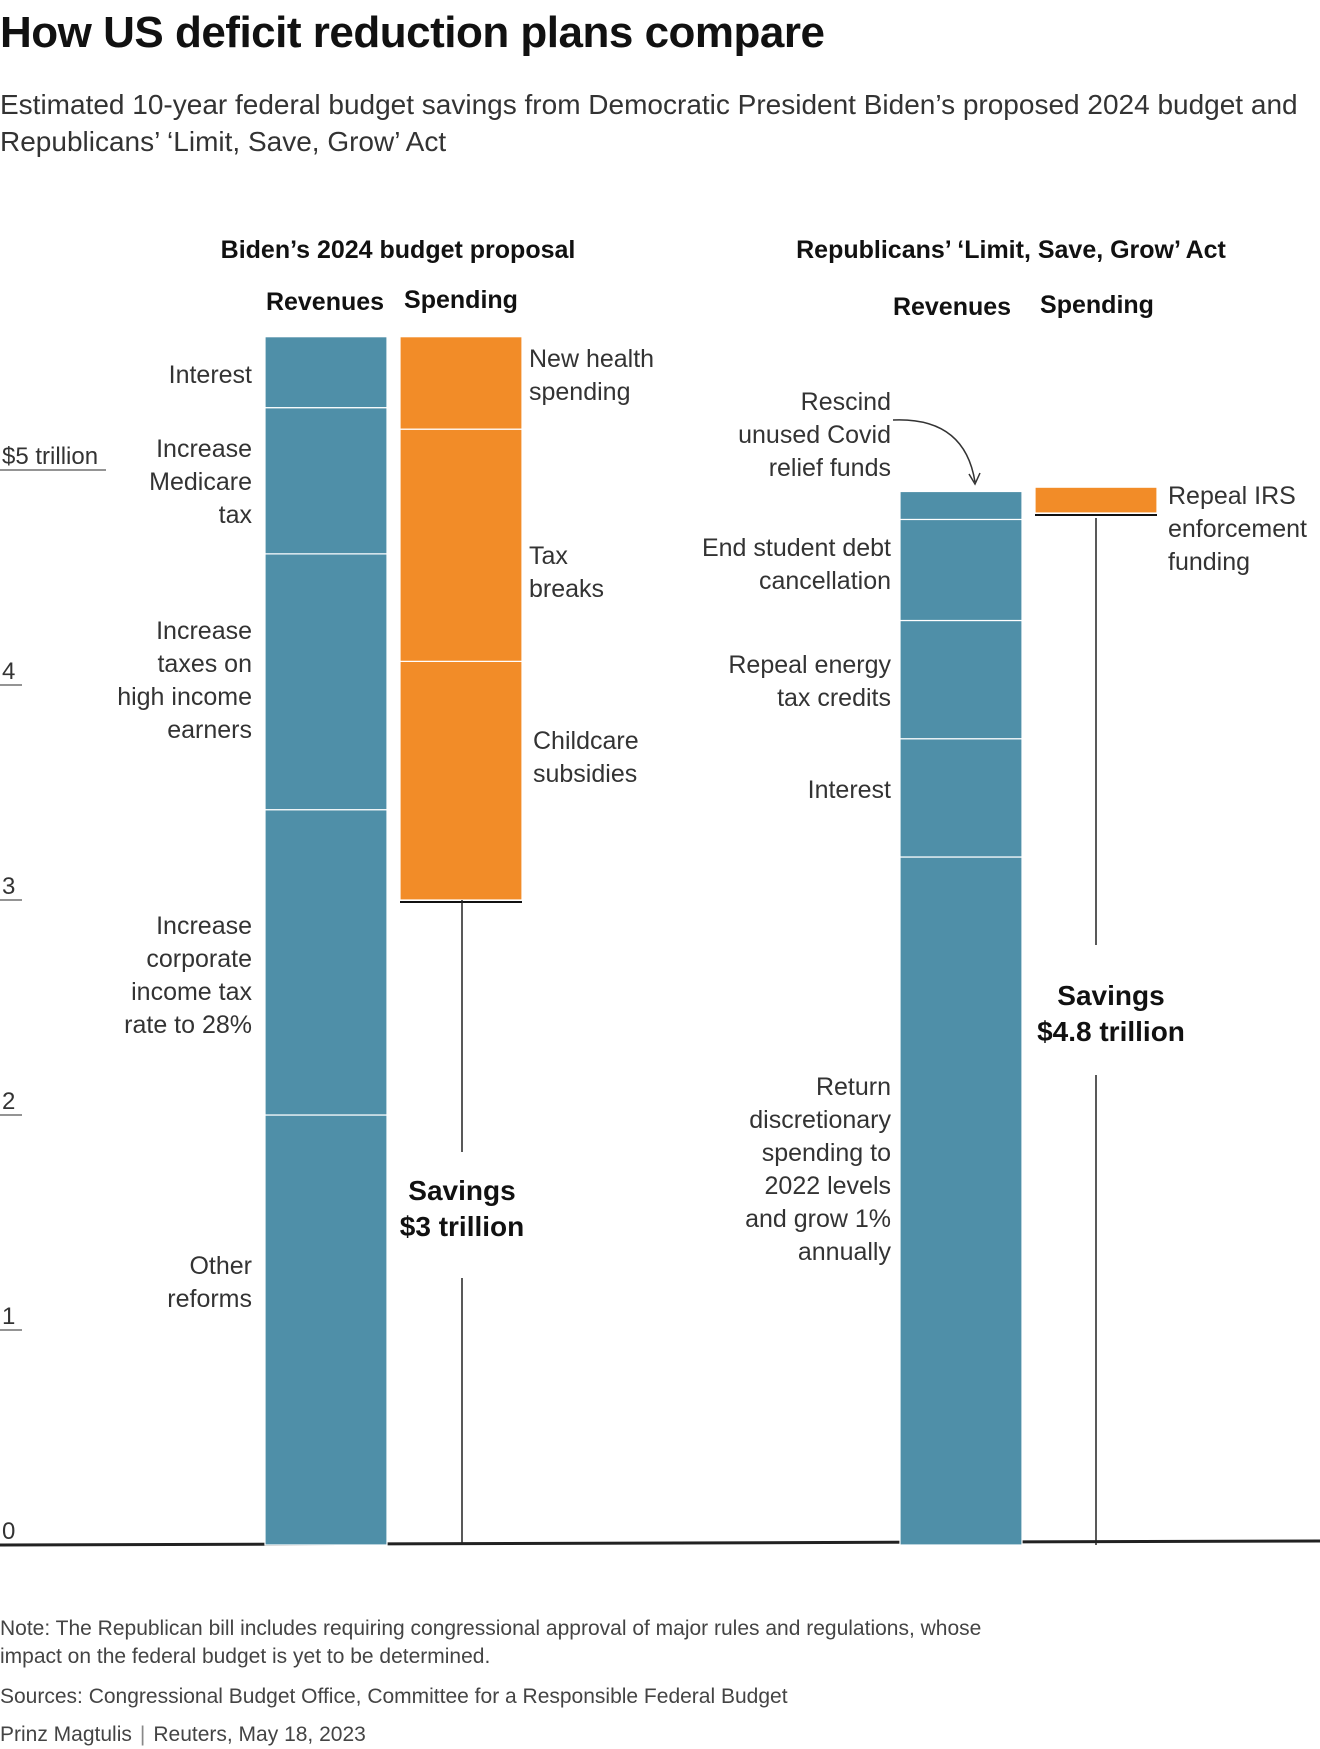 The width and height of the screenshot is (1320, 1749). I want to click on y-tick-label: 2, so click(8, 1101).